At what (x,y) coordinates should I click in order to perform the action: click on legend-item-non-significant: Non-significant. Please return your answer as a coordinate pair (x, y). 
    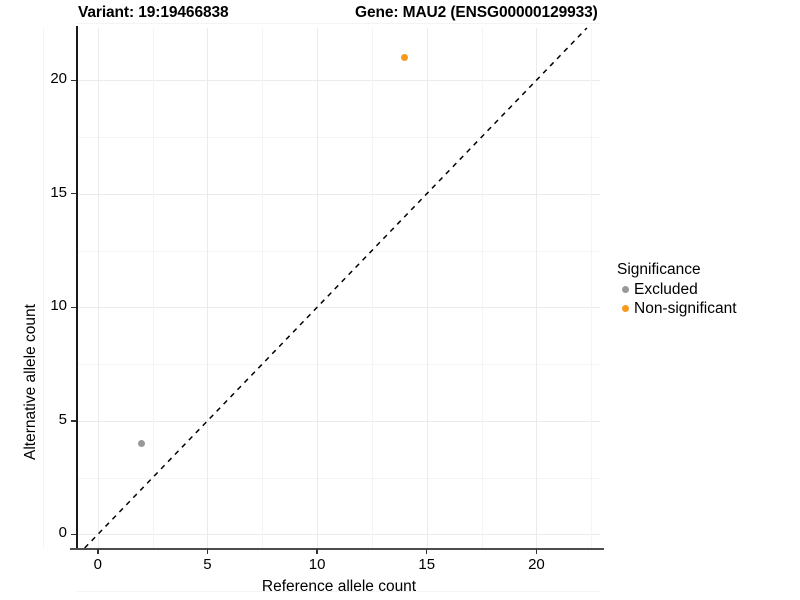
    Looking at the image, I should click on (707, 308).